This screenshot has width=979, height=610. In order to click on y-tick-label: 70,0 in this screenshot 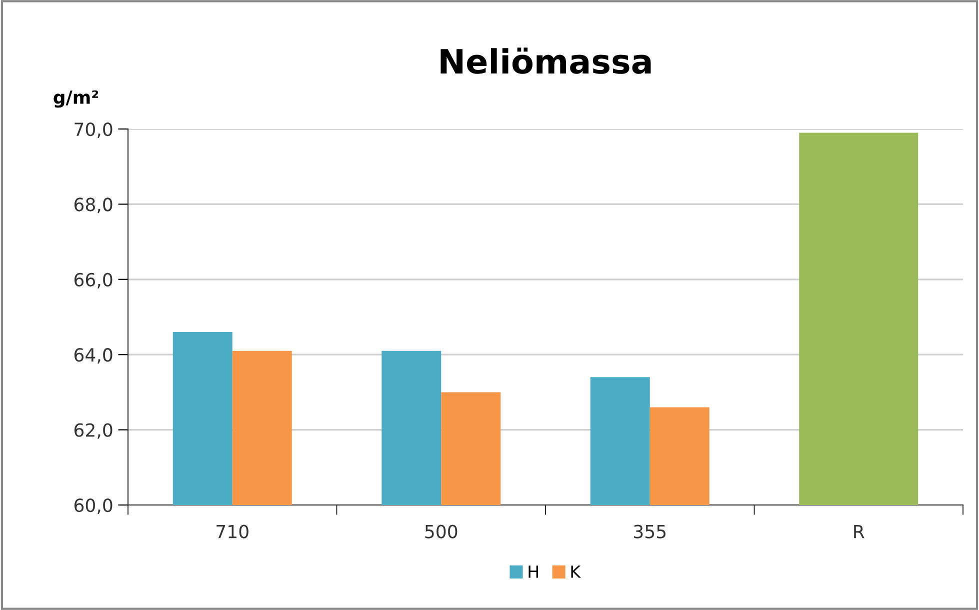, I will do `click(93, 130)`.